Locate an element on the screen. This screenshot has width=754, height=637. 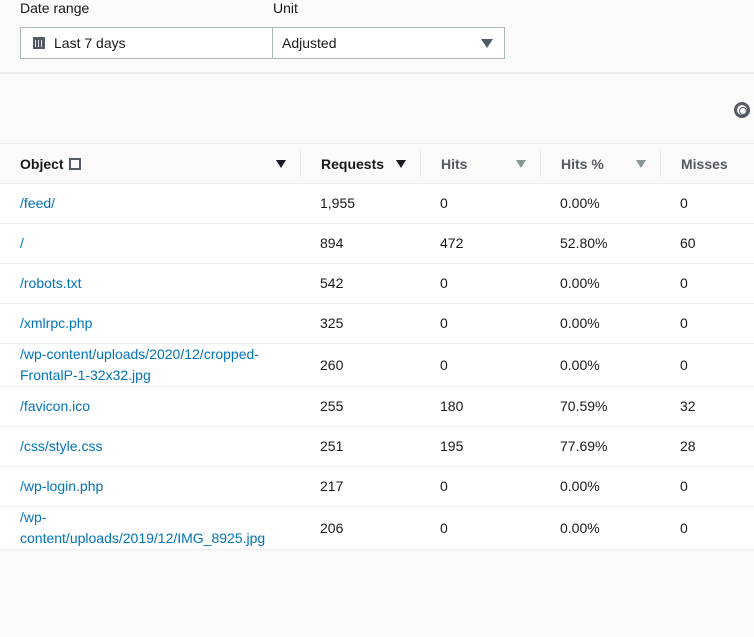
object-link: /robots.txt is located at coordinates (51, 283).